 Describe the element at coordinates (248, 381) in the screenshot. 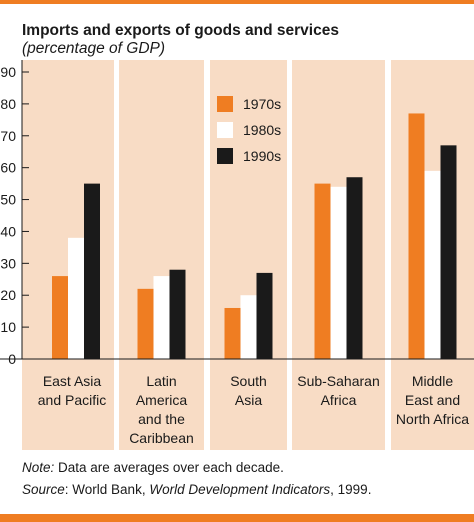

I see `category-label-2-0: South` at that location.